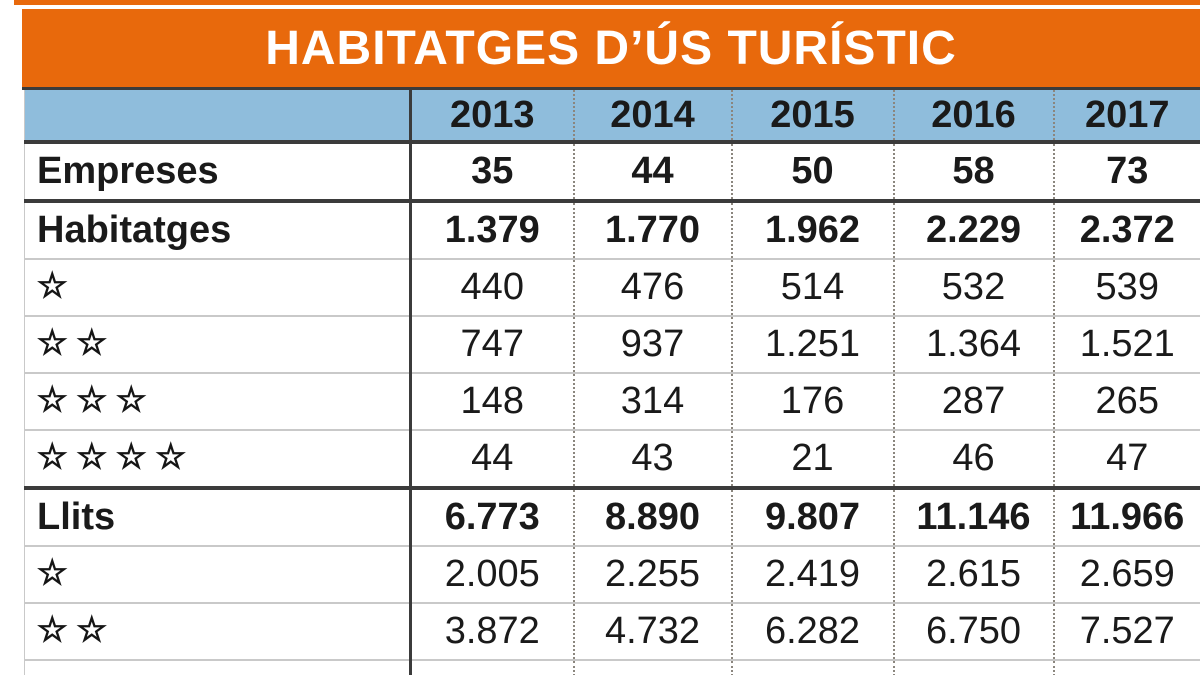 Image resolution: width=1200 pixels, height=675 pixels. I want to click on value-cell: 2.615, so click(973, 575).